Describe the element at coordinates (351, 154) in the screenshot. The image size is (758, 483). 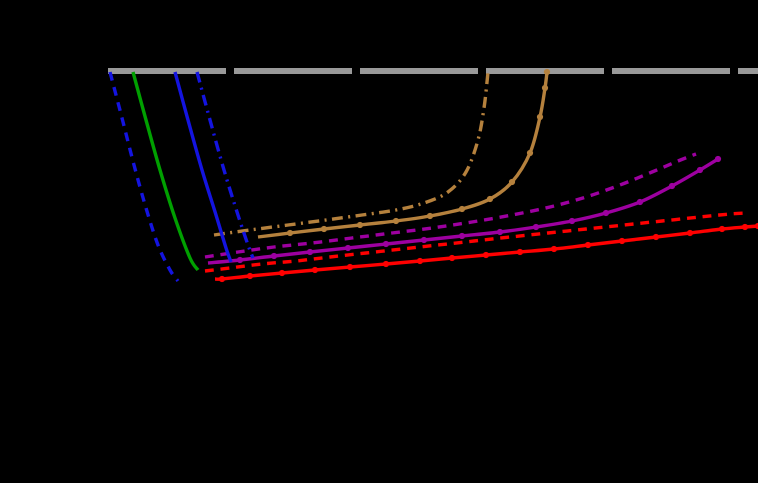
I see `series-line-brown-dash-dot` at that location.